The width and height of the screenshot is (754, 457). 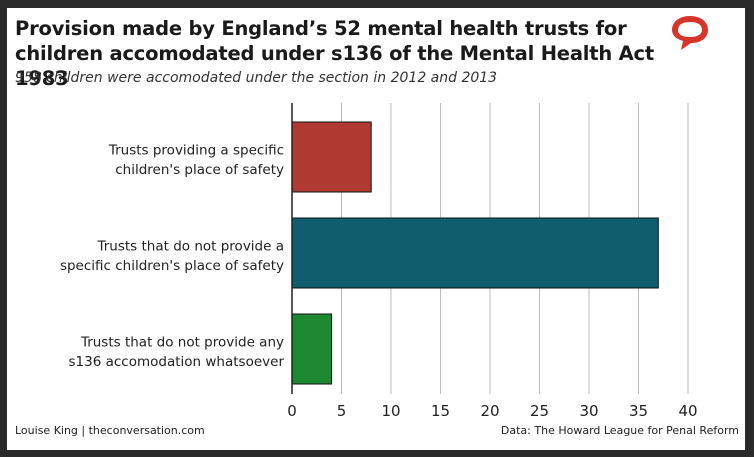 What do you see at coordinates (687, 411) in the screenshot?
I see `x-tick-label-8: 40` at bounding box center [687, 411].